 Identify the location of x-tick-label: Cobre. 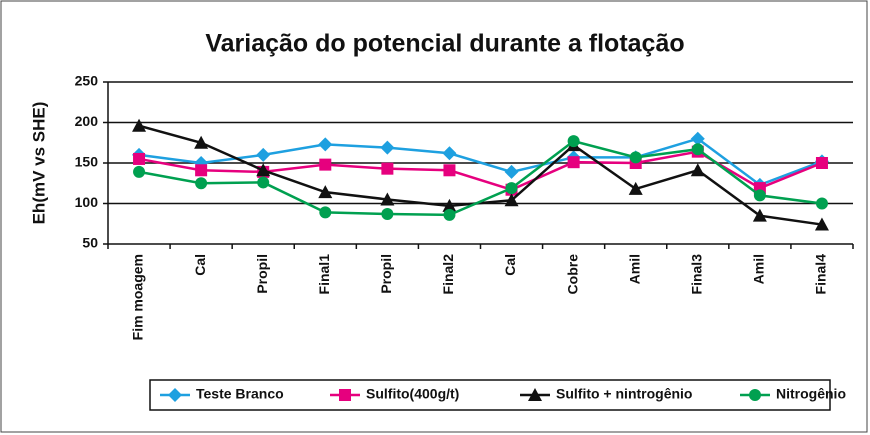
(572, 274).